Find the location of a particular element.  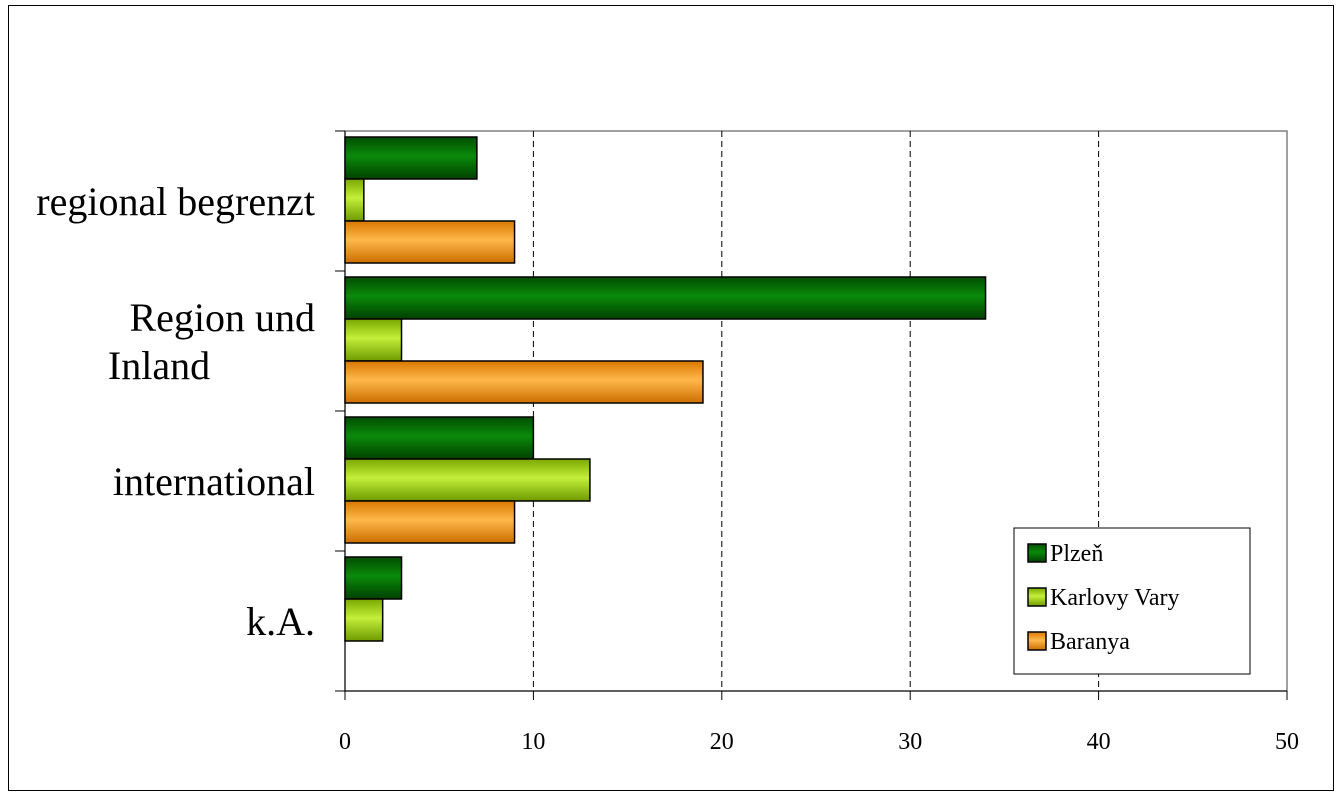

category-label-1-1: Inland is located at coordinates (159, 365).